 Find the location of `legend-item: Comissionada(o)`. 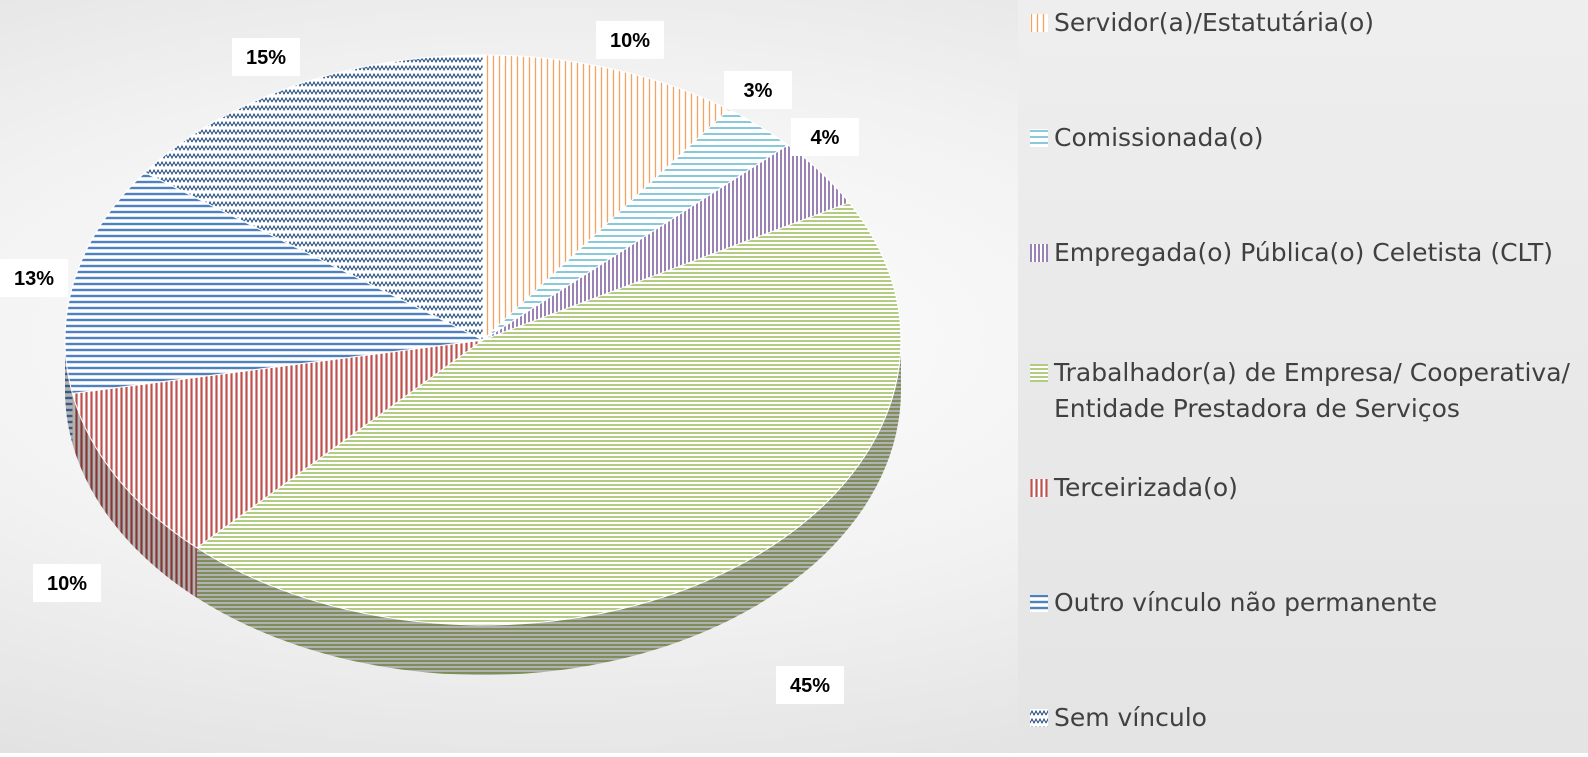

legend-item: Comissionada(o) is located at coordinates (1305, 138).